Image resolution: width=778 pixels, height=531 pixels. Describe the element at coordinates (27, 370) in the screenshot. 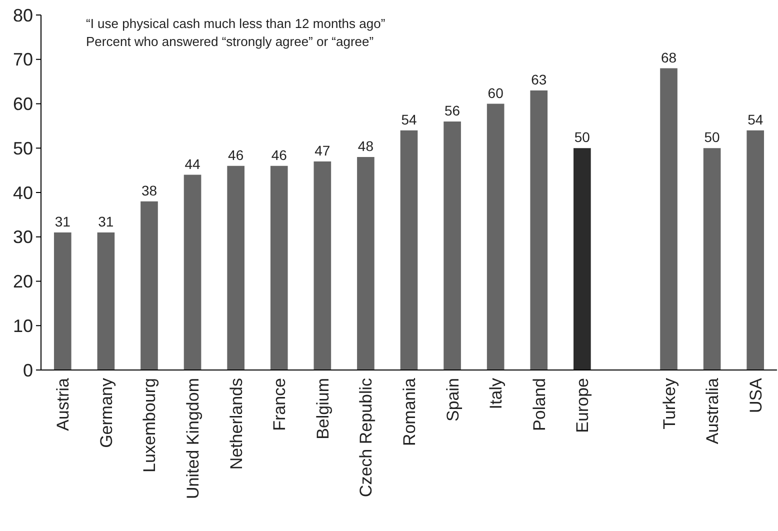

I see `y-tick-label: 0` at that location.